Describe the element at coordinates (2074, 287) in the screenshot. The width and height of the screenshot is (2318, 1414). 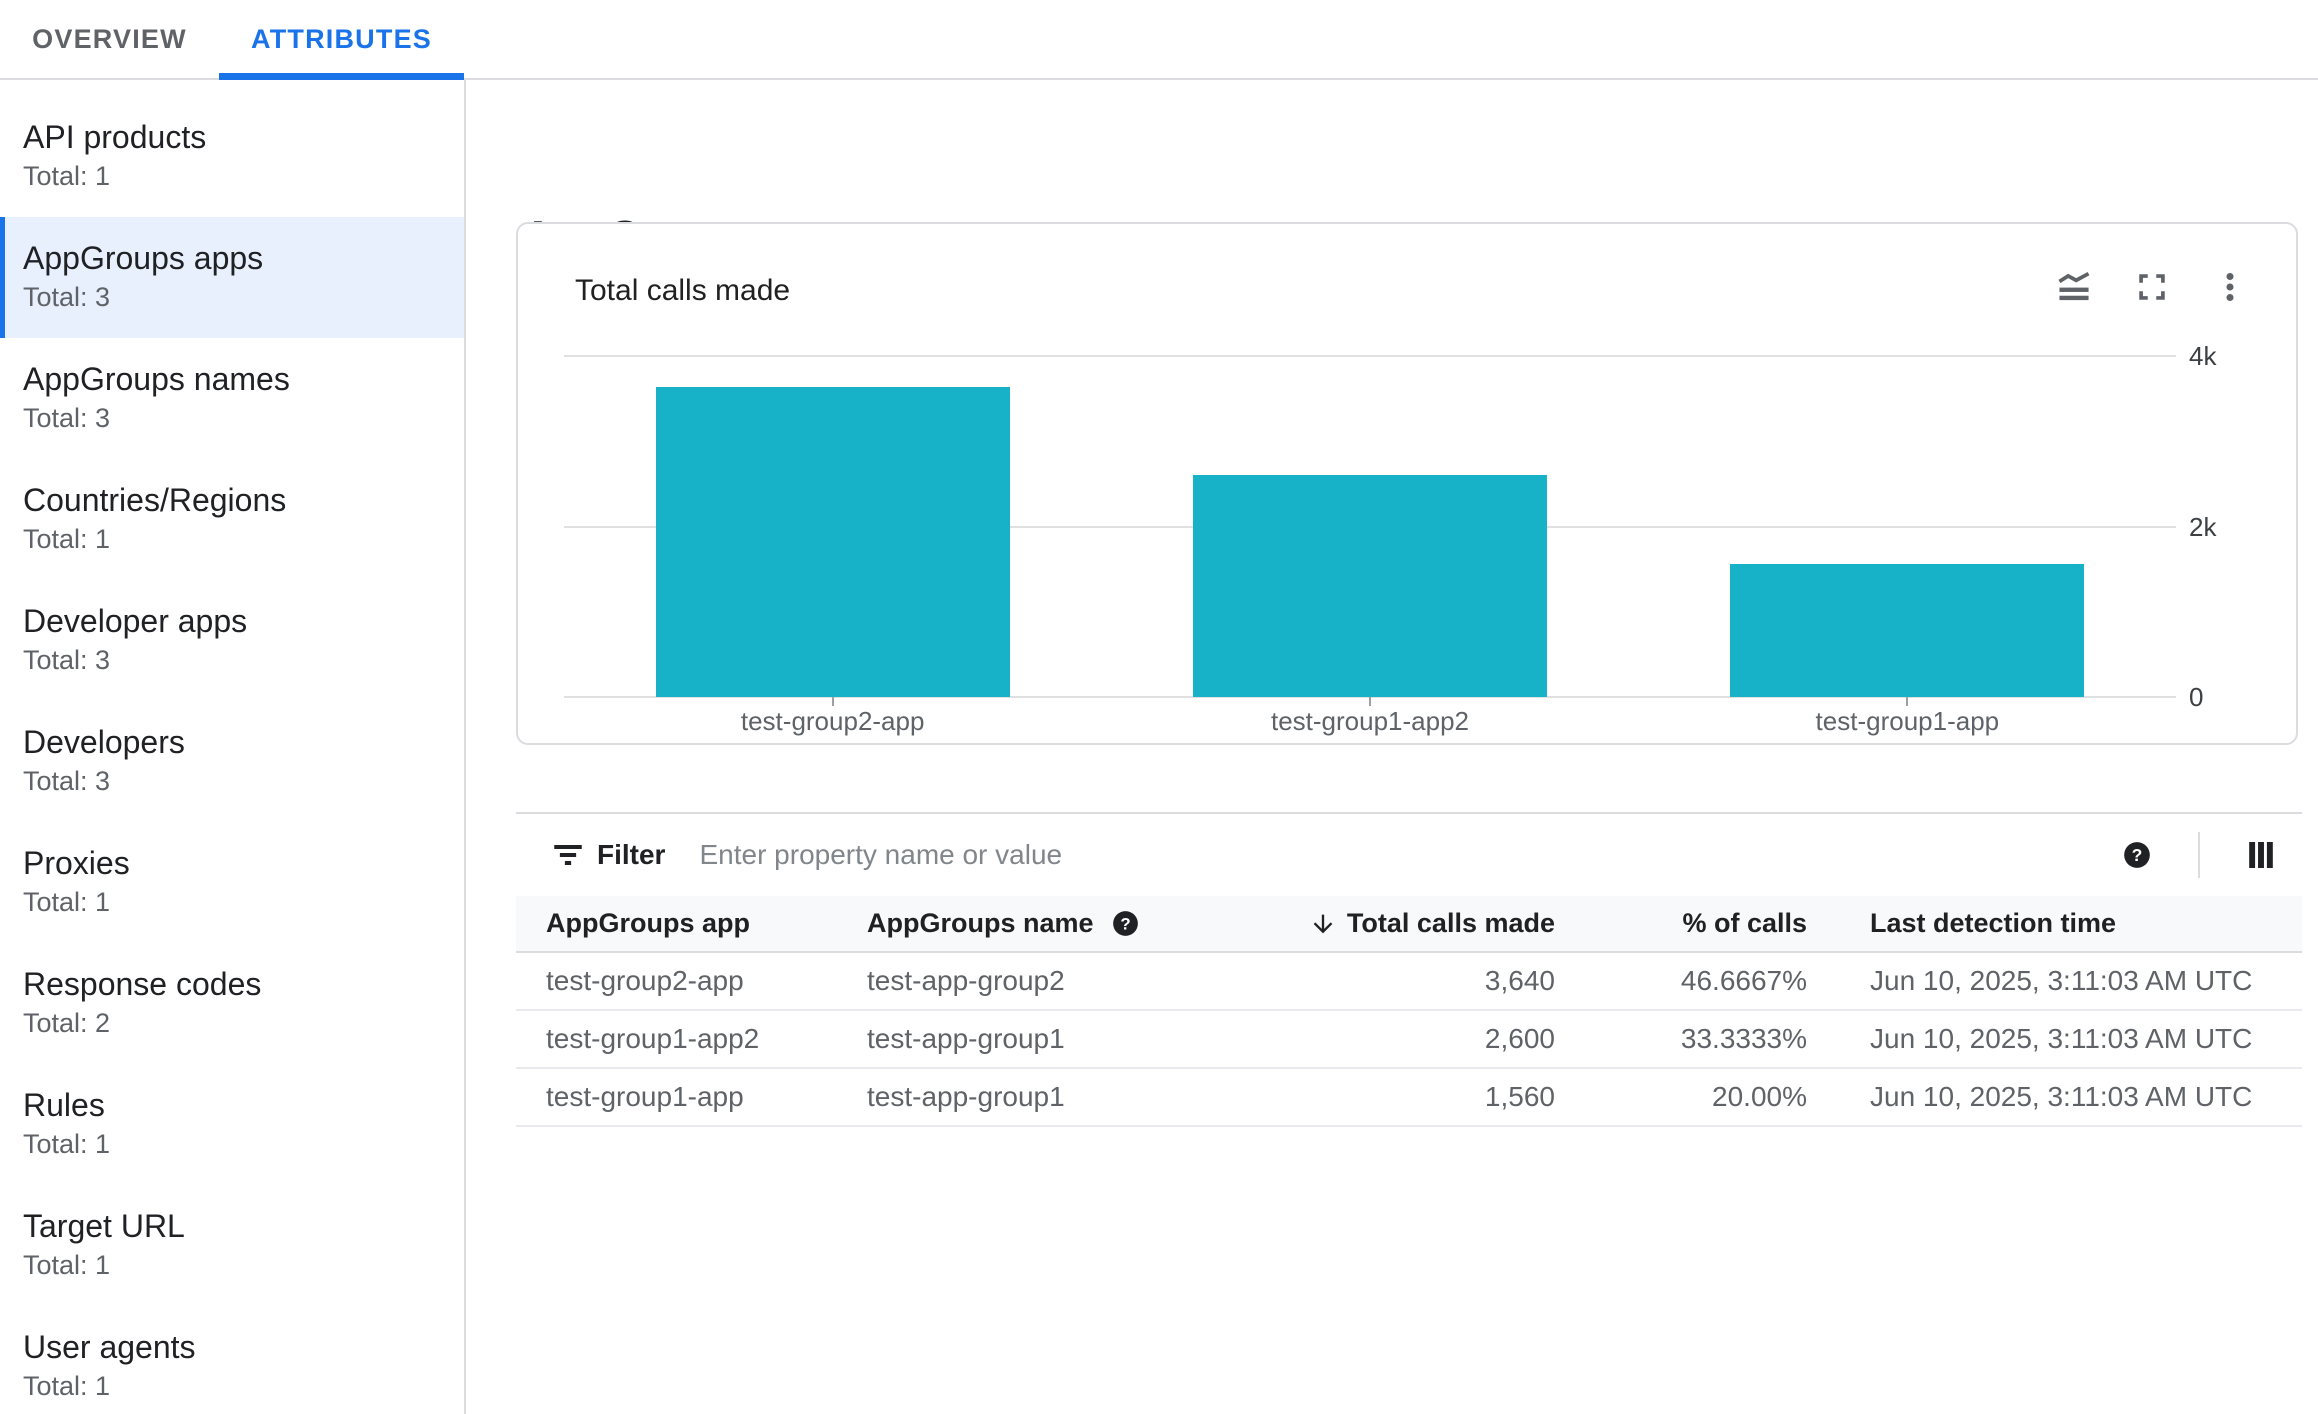
I see `area-chart-icon` at that location.